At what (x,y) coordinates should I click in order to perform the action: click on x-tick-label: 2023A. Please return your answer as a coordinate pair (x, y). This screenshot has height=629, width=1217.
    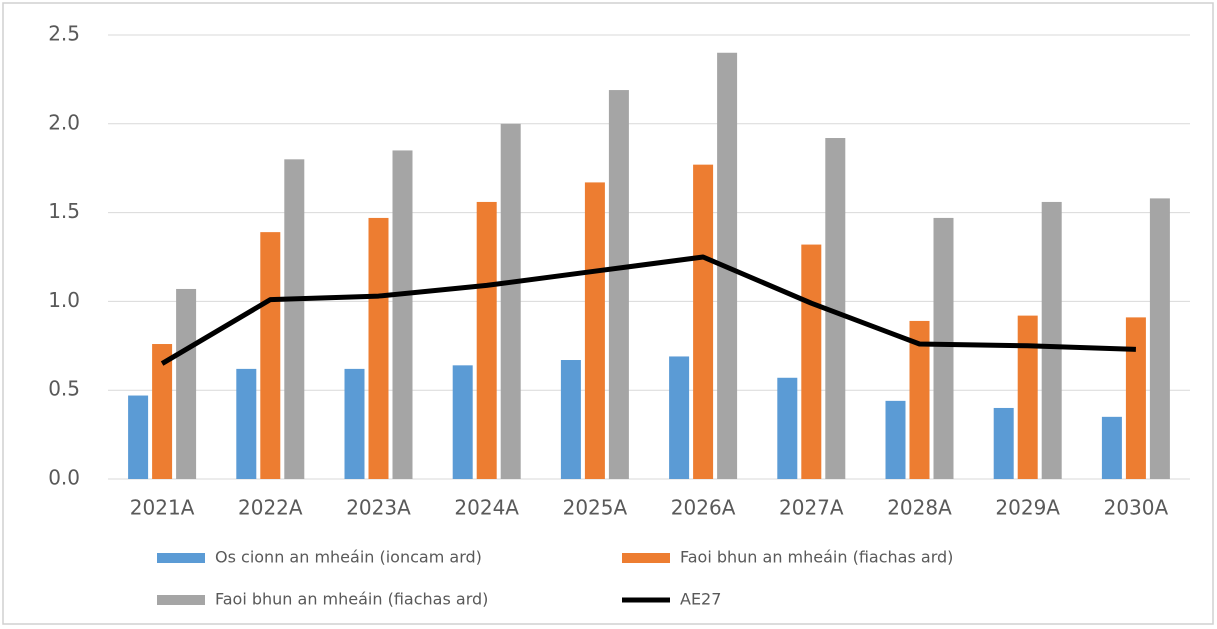
    Looking at the image, I should click on (378, 508).